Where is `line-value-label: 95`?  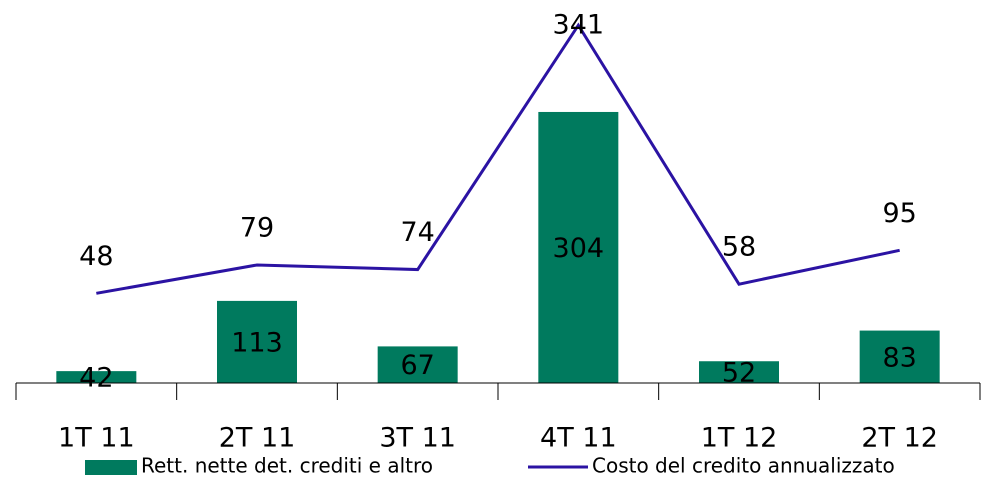 line-value-label: 95 is located at coordinates (899, 213).